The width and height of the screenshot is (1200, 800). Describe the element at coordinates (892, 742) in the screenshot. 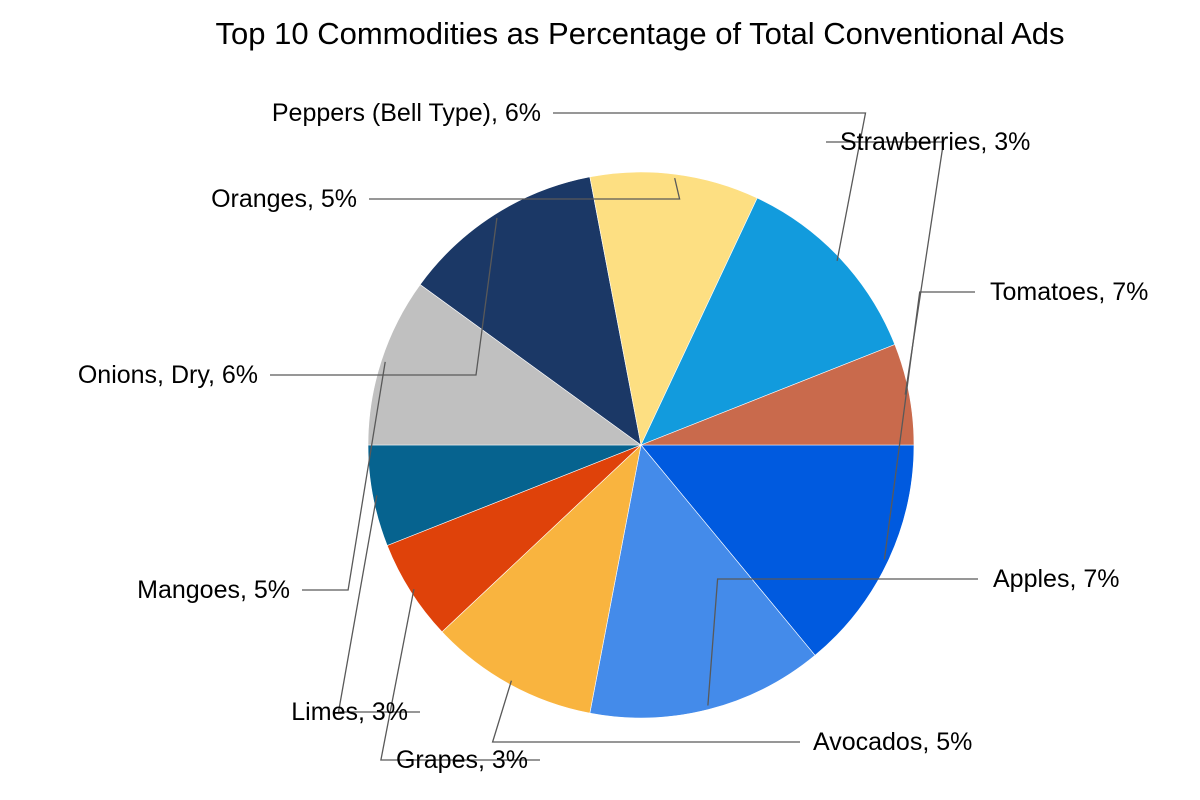

I see `data-label-avocados: Avocados, 5%` at that location.